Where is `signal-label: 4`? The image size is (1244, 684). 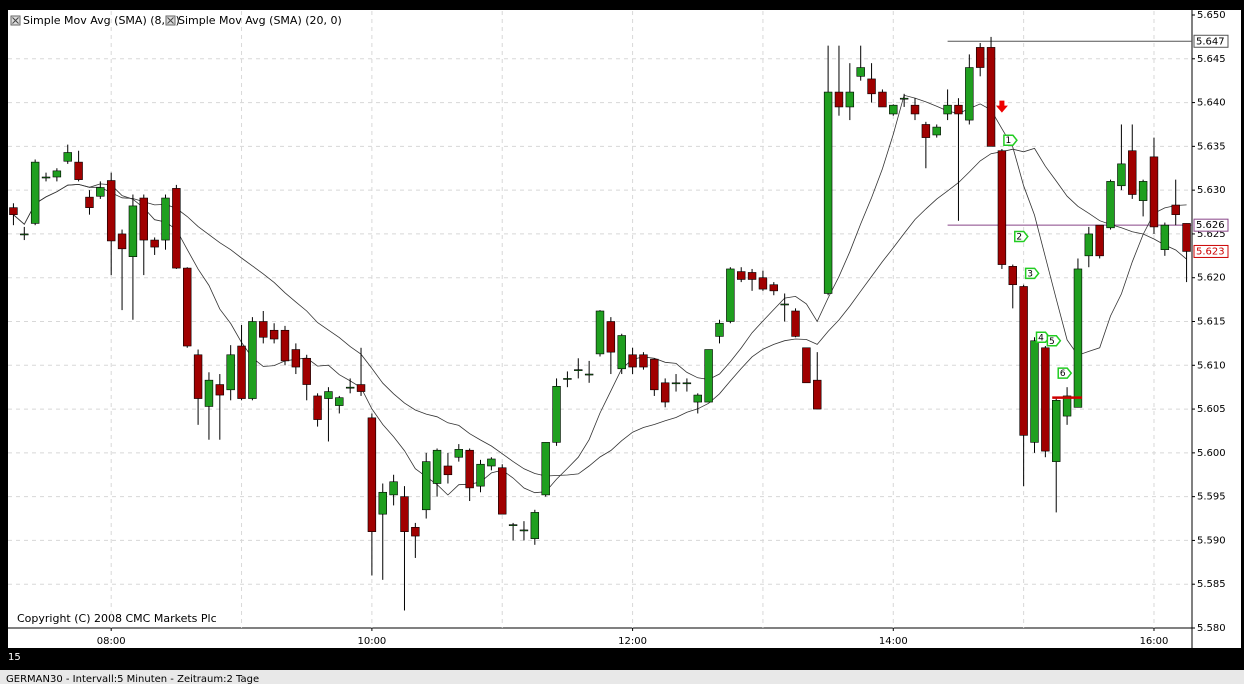 signal-label: 4 is located at coordinates (1041, 338).